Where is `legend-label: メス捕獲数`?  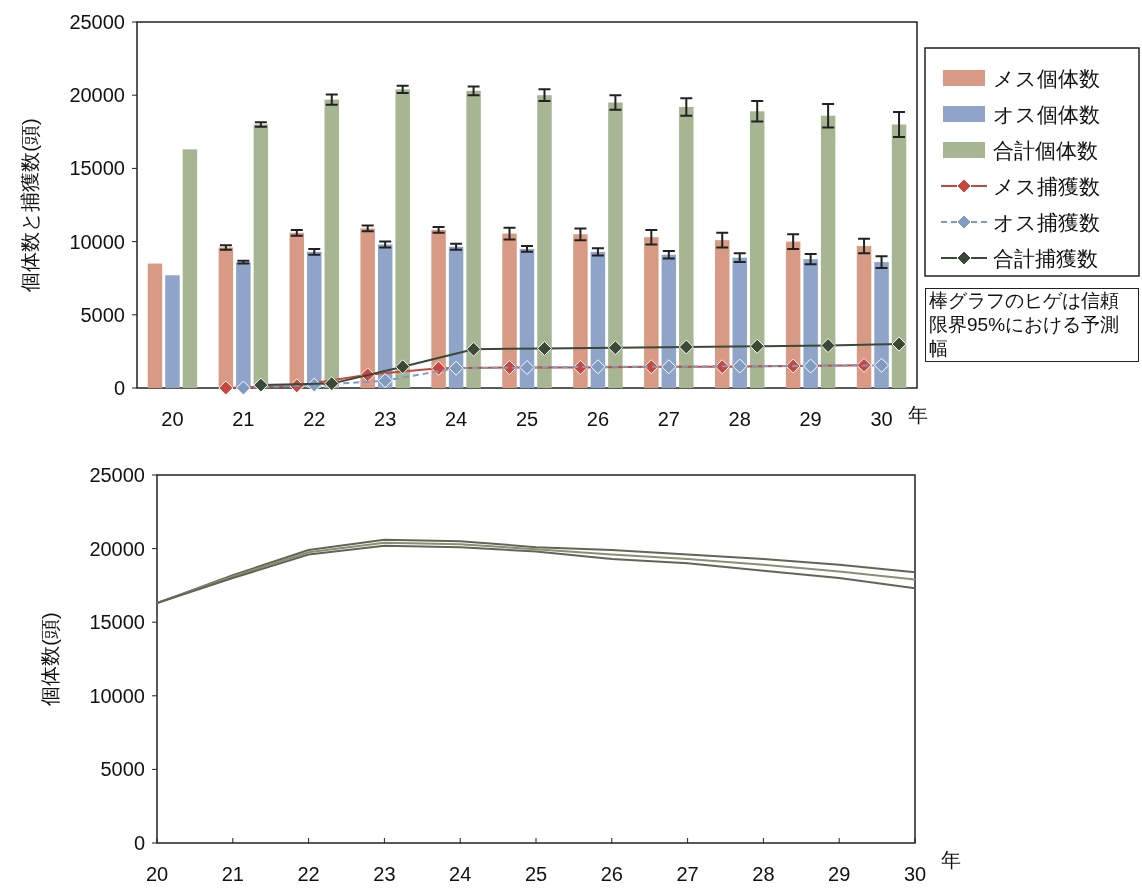
legend-label: メス捕獲数 is located at coordinates (1046, 186).